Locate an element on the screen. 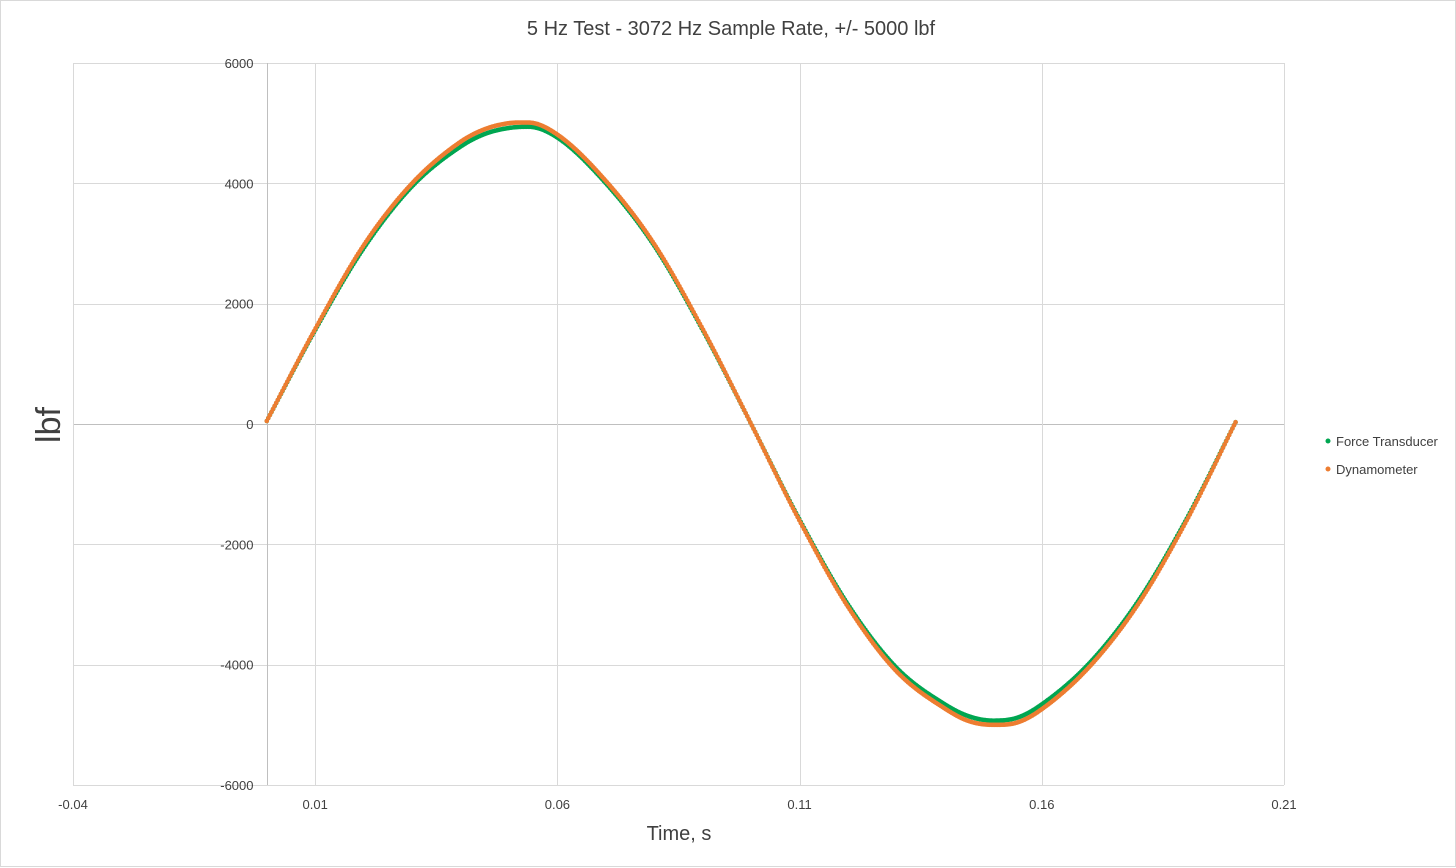  x-tick-label: 0.16 is located at coordinates (1041, 804).